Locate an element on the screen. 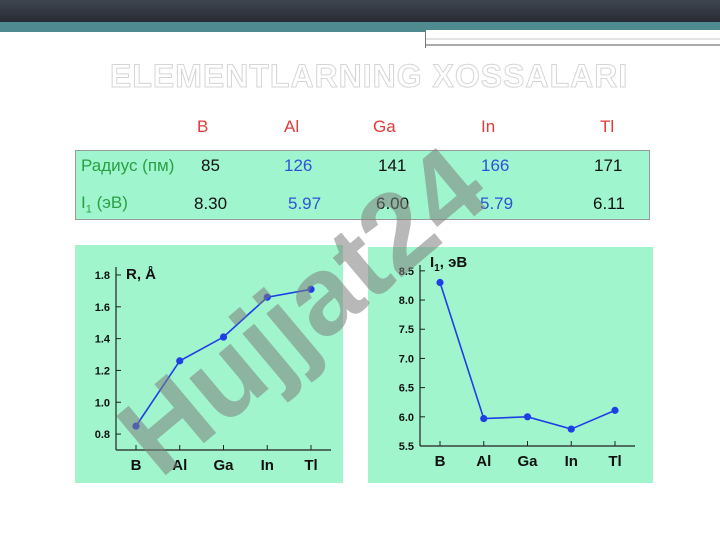  header-decoration is located at coordinates (572, 39).